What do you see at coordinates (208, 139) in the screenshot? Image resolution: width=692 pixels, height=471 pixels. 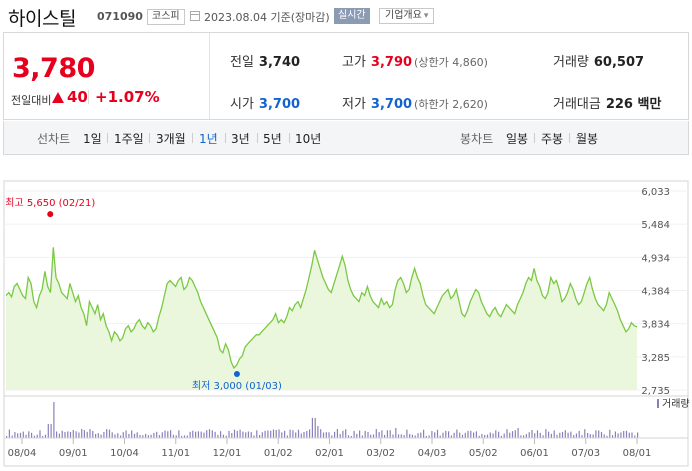 I see `tab-1y: 1년` at bounding box center [208, 139].